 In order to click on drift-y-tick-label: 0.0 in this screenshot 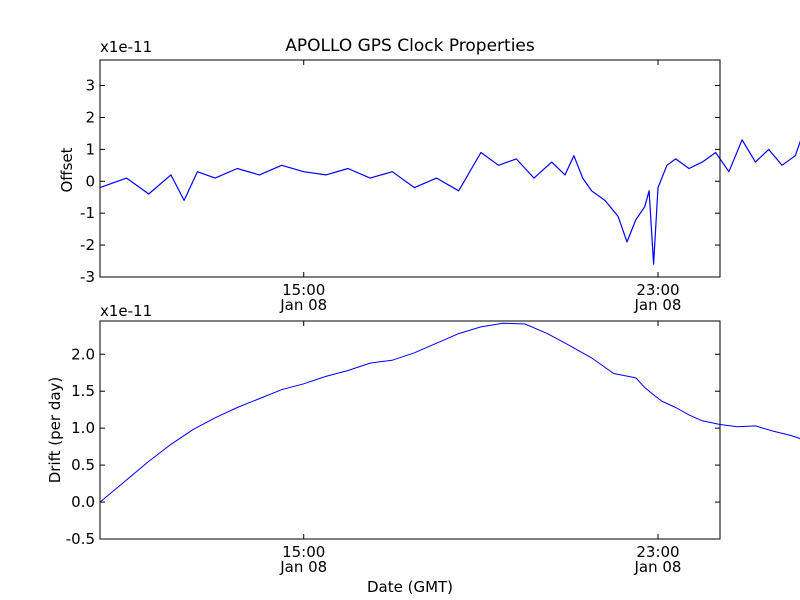, I will do `click(83, 502)`.